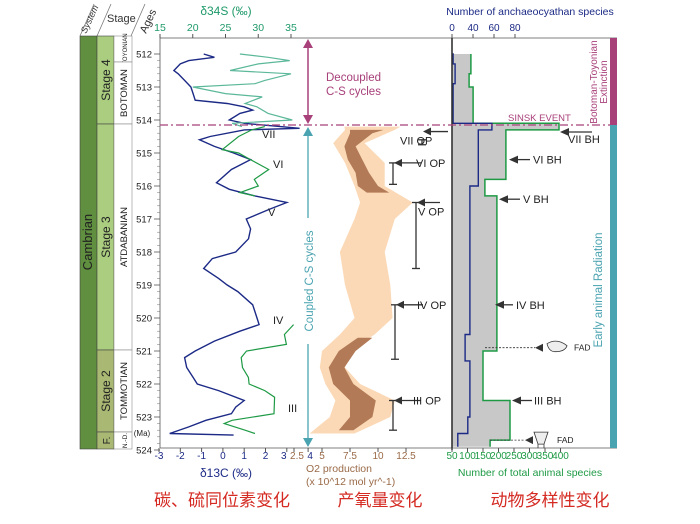 This screenshot has width=700, height=524. I want to click on total-species-tick-label: 350, so click(545, 456).